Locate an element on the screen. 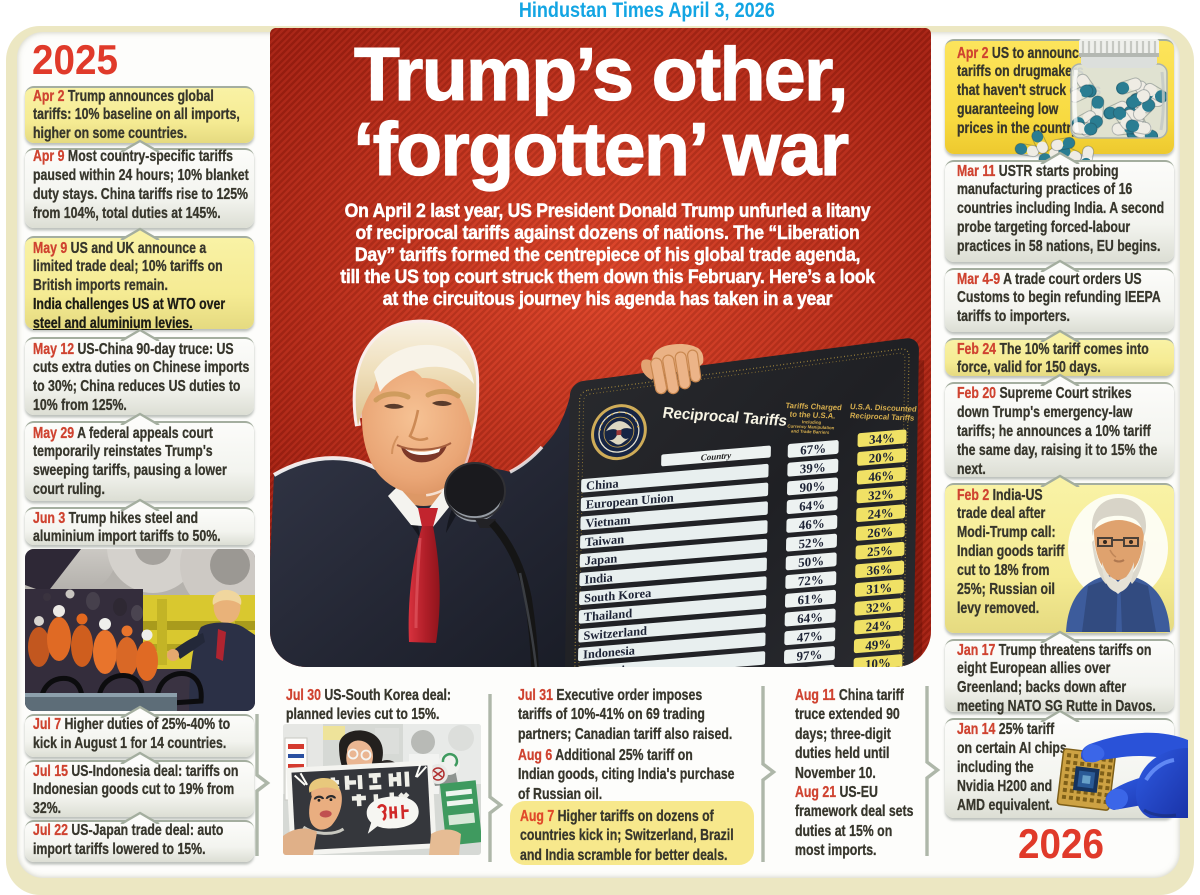 The width and height of the screenshot is (1200, 895). svg-text: South Korea is located at coordinates (618, 596).